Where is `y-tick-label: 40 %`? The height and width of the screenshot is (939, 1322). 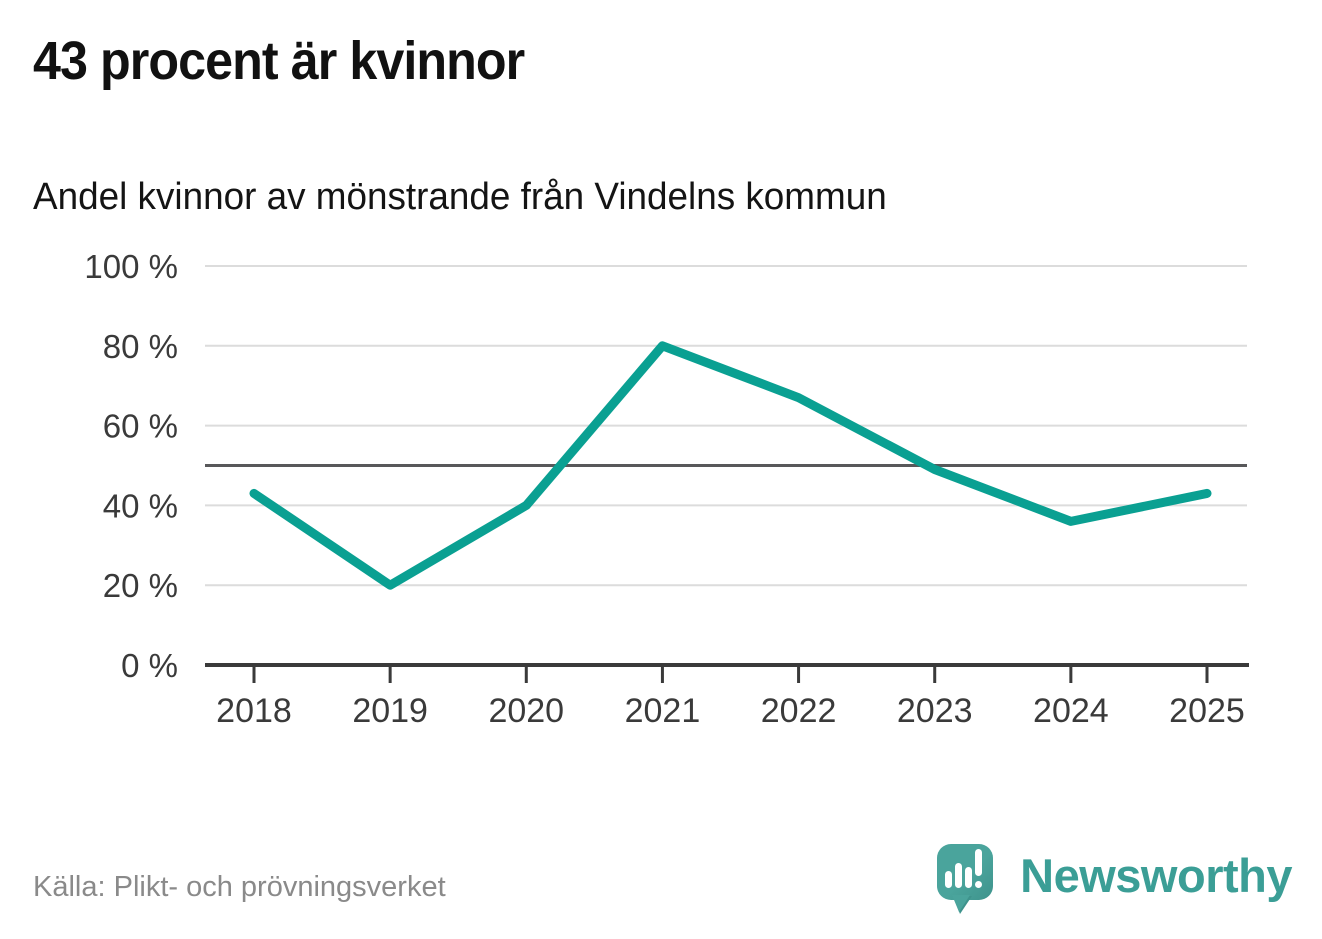
y-tick-label: 40 % is located at coordinates (140, 505).